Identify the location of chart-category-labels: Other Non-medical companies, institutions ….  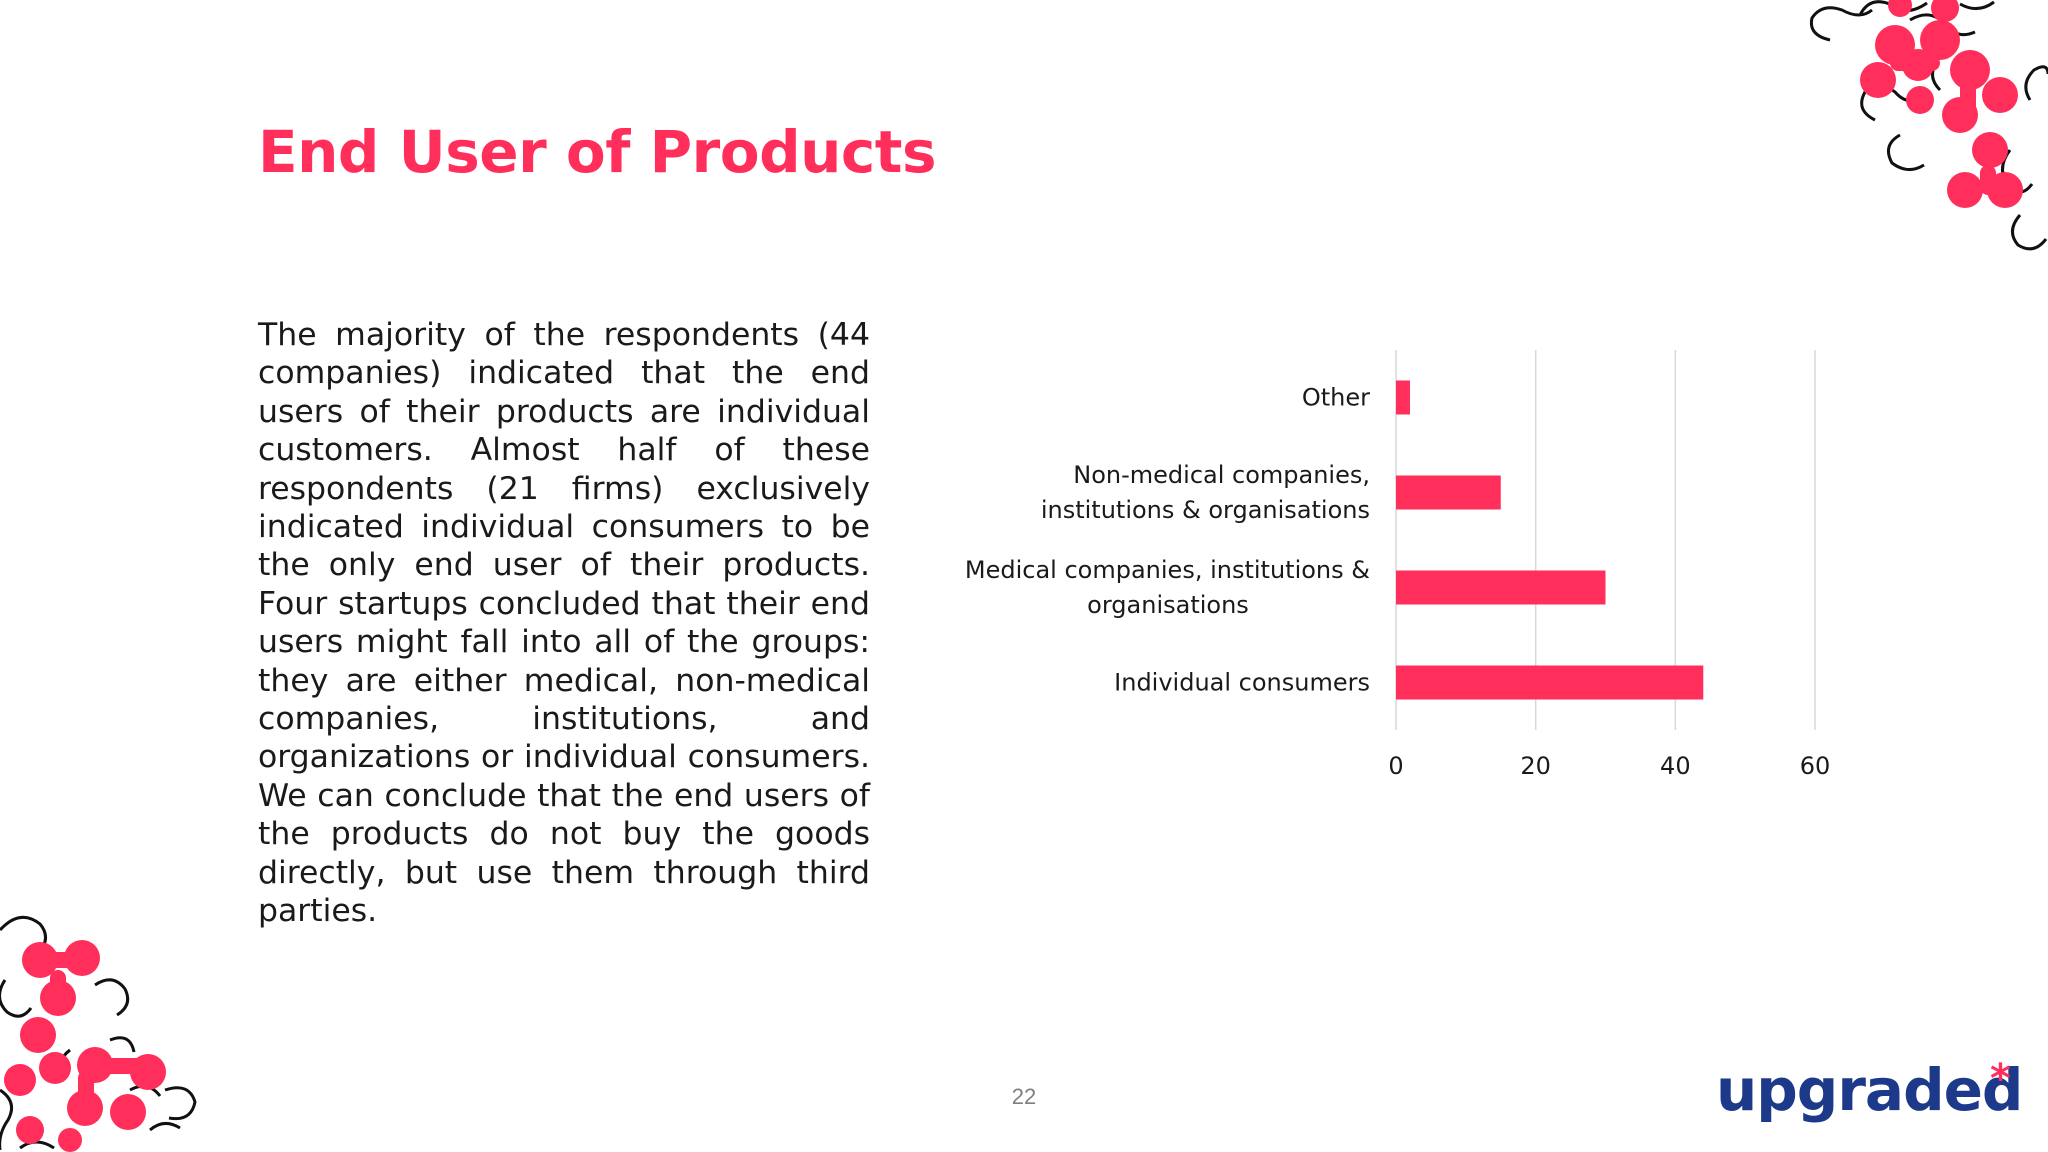
(1167, 540).